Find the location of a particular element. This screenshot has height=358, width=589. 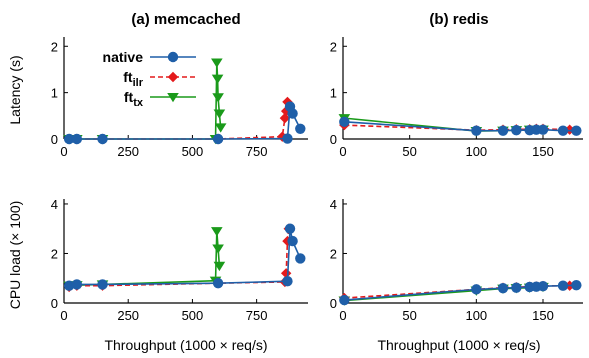

panel-title-memcached: (a) memcached is located at coordinates (185, 19).